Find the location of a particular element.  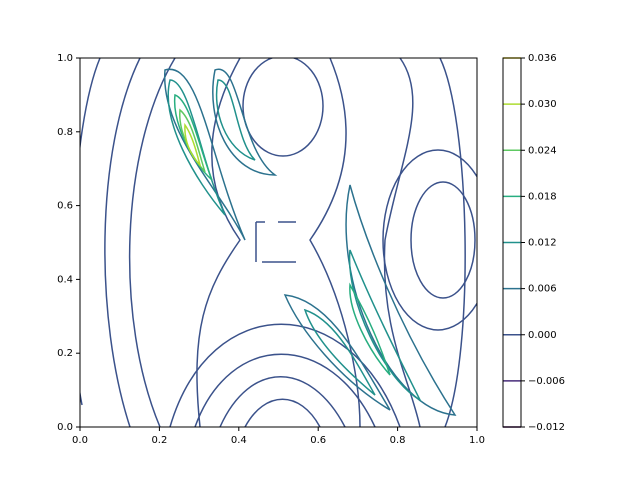

x-tick-label: 1.0 is located at coordinates (477, 440).